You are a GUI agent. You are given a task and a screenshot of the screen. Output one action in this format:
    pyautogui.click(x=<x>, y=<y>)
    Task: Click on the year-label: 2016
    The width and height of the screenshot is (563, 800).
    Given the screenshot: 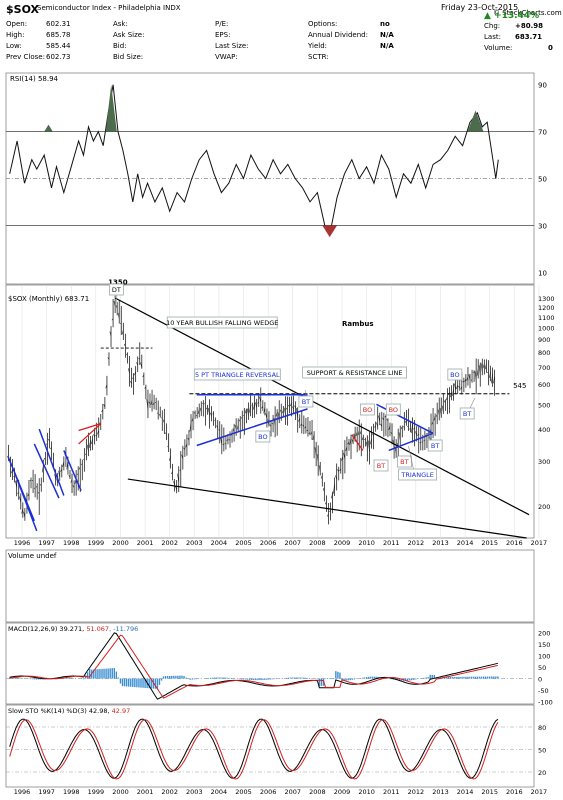 What is the action you would take?
    pyautogui.click(x=514, y=792)
    